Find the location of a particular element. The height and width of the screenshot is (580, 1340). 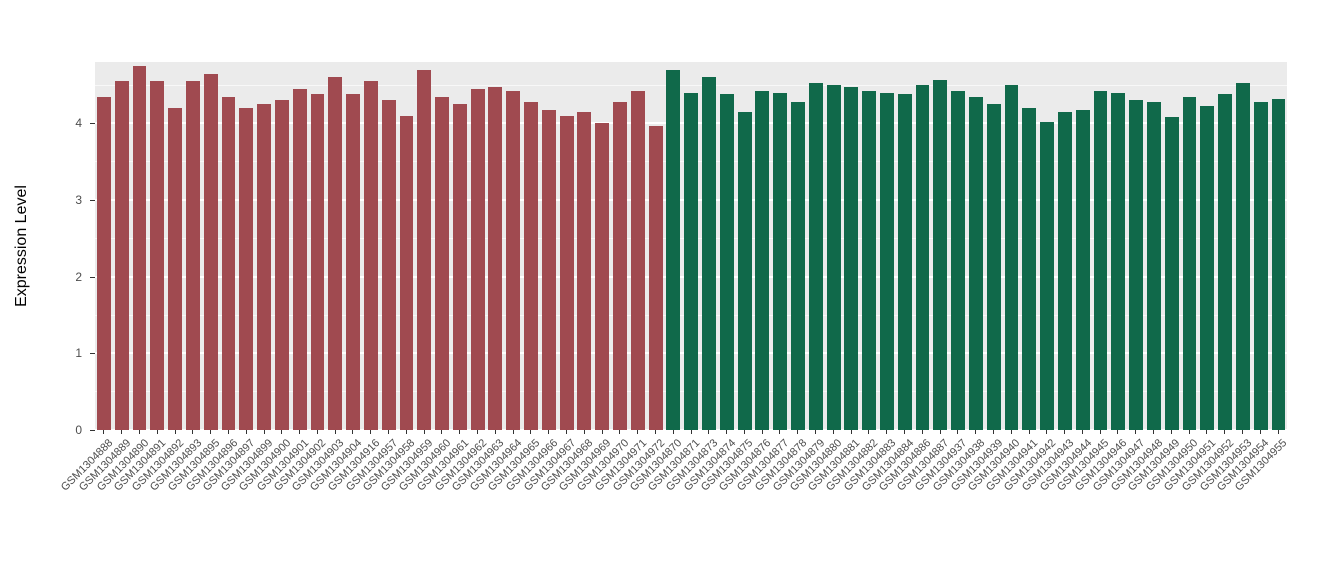

bar-GSM1304901 is located at coordinates (299, 259).